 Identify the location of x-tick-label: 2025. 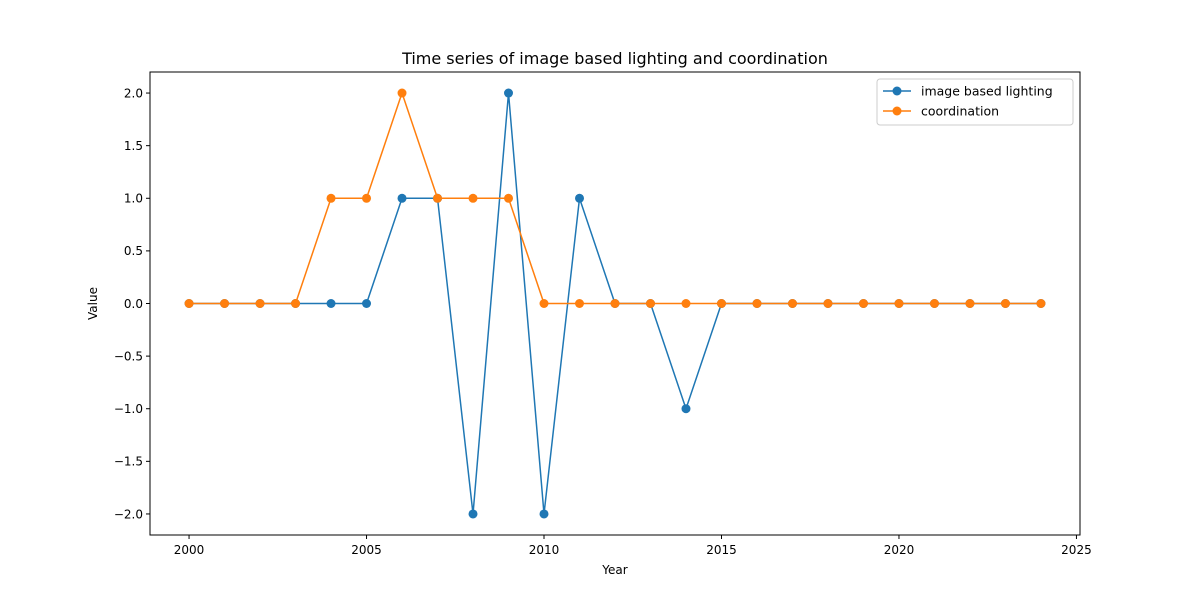
(1076, 550).